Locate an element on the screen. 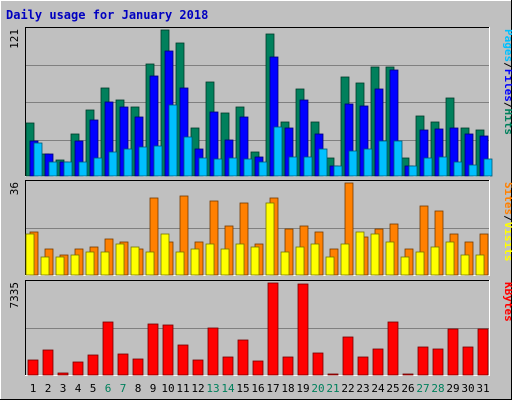 The width and height of the screenshot is (512, 400). day-label-14: 14 is located at coordinates (228, 388).